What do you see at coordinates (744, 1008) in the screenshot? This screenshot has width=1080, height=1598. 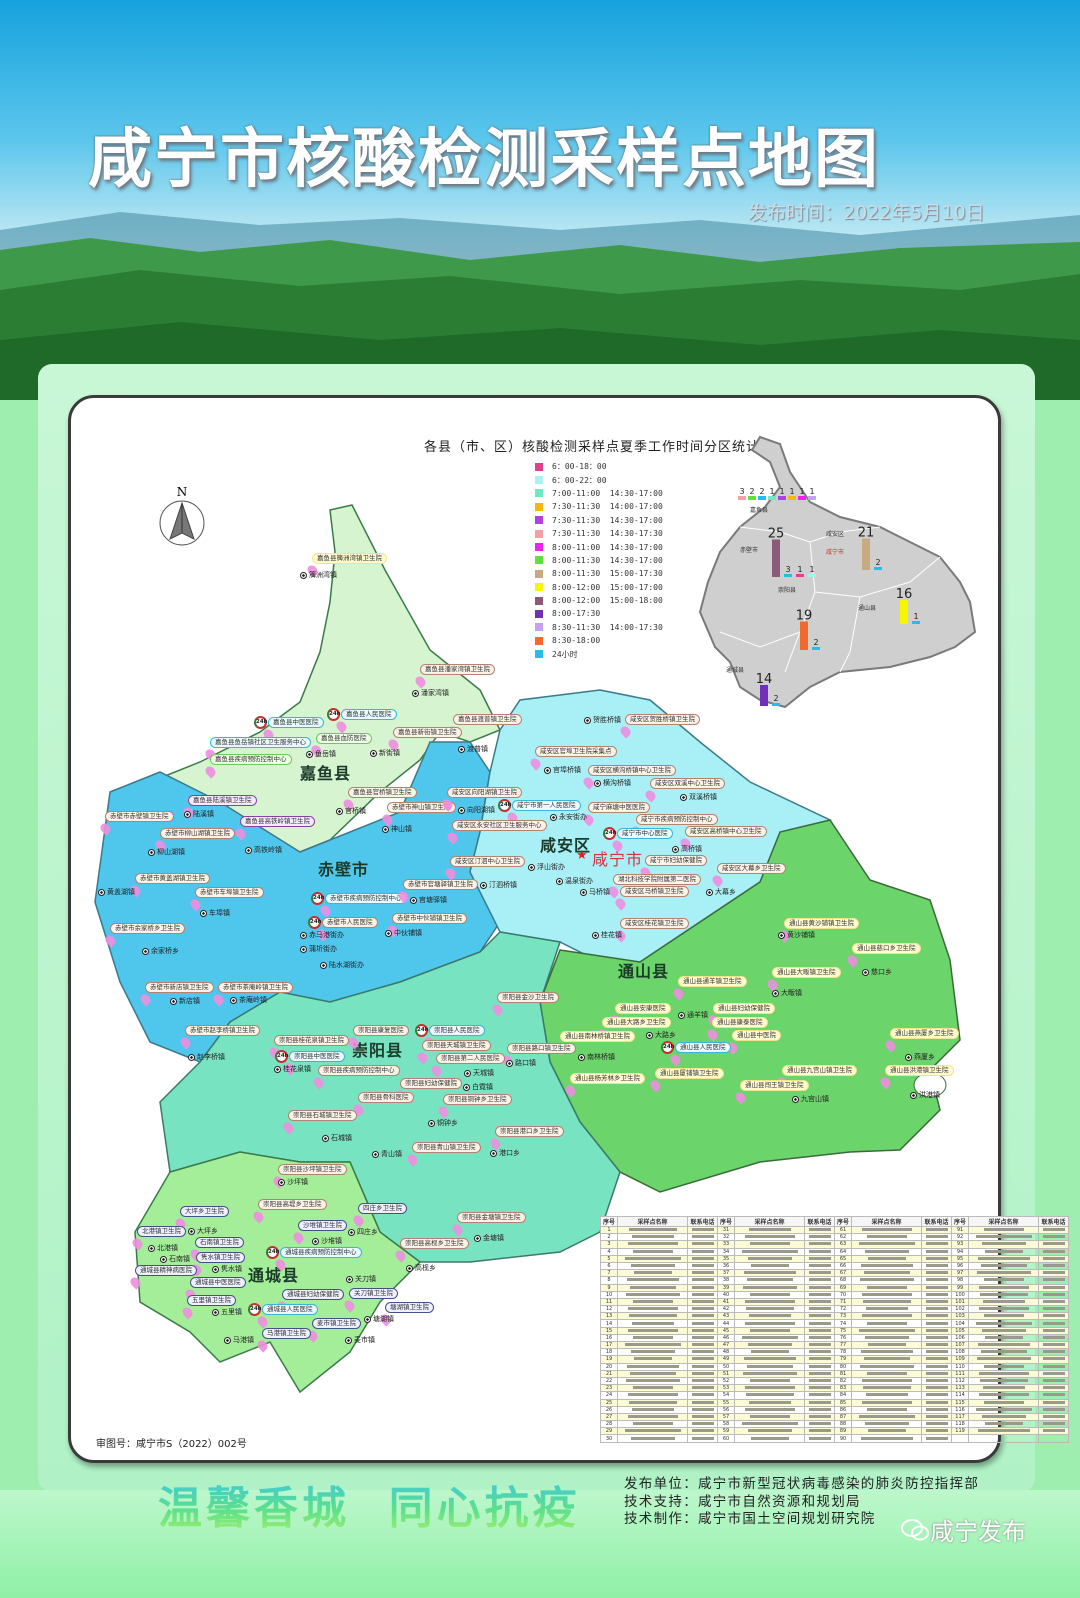 I see `sampling-site-label: 通山县妇幼保健院` at bounding box center [744, 1008].